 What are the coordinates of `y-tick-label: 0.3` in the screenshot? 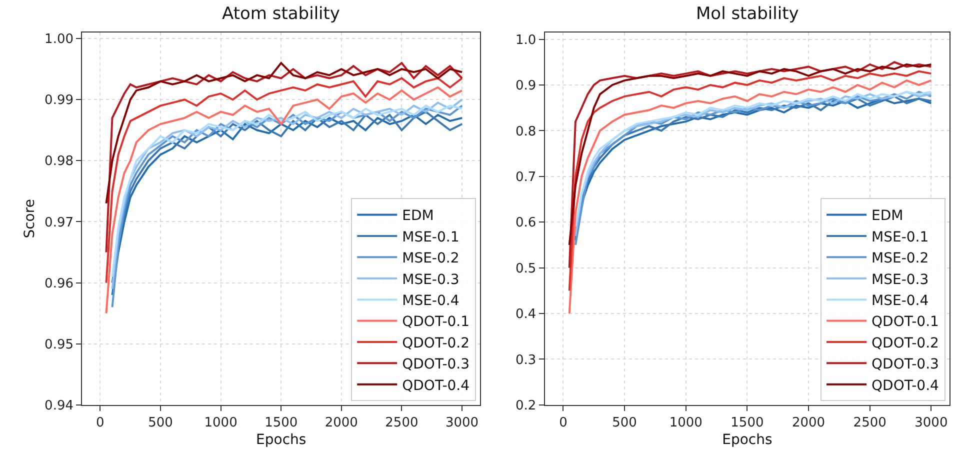 It's located at (526, 360).